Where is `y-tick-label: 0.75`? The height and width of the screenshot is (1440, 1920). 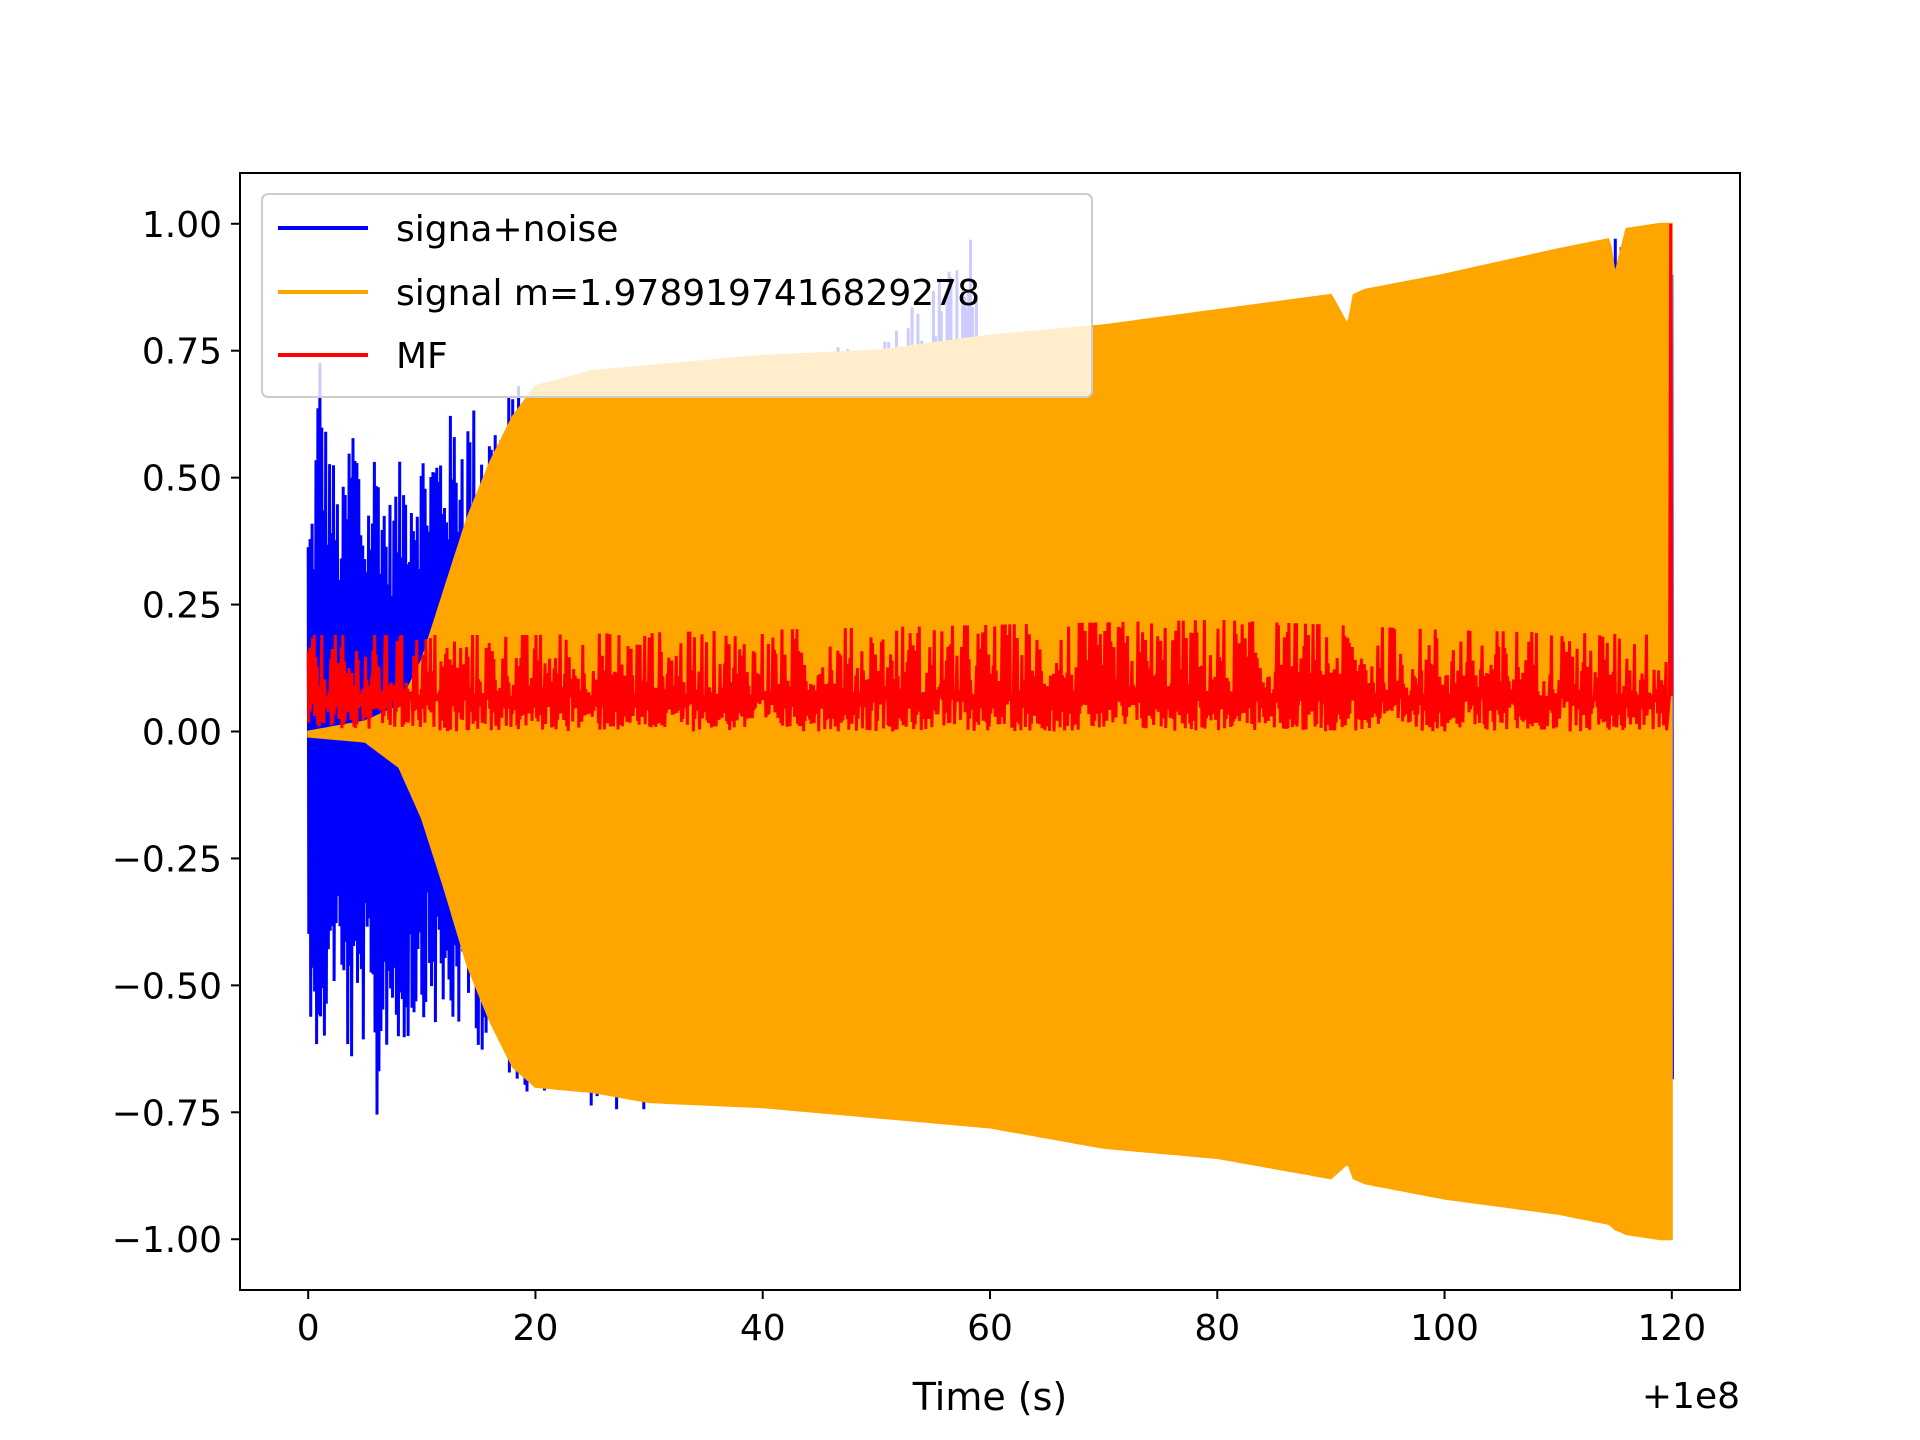
y-tick-label: 0.75 is located at coordinates (182, 352).